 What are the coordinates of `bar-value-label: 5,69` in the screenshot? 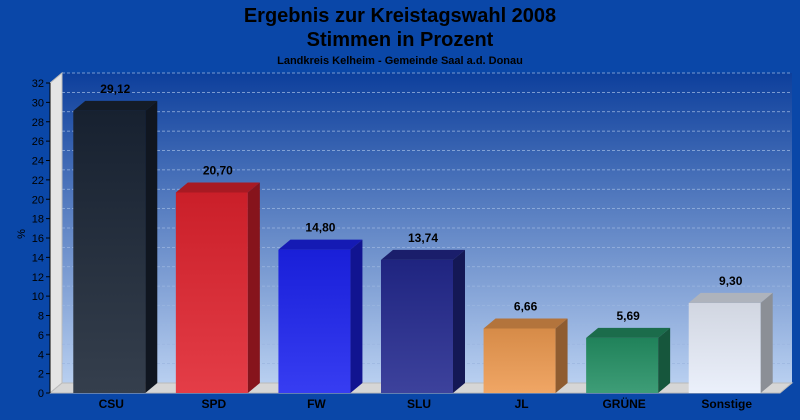 It's located at (628, 316).